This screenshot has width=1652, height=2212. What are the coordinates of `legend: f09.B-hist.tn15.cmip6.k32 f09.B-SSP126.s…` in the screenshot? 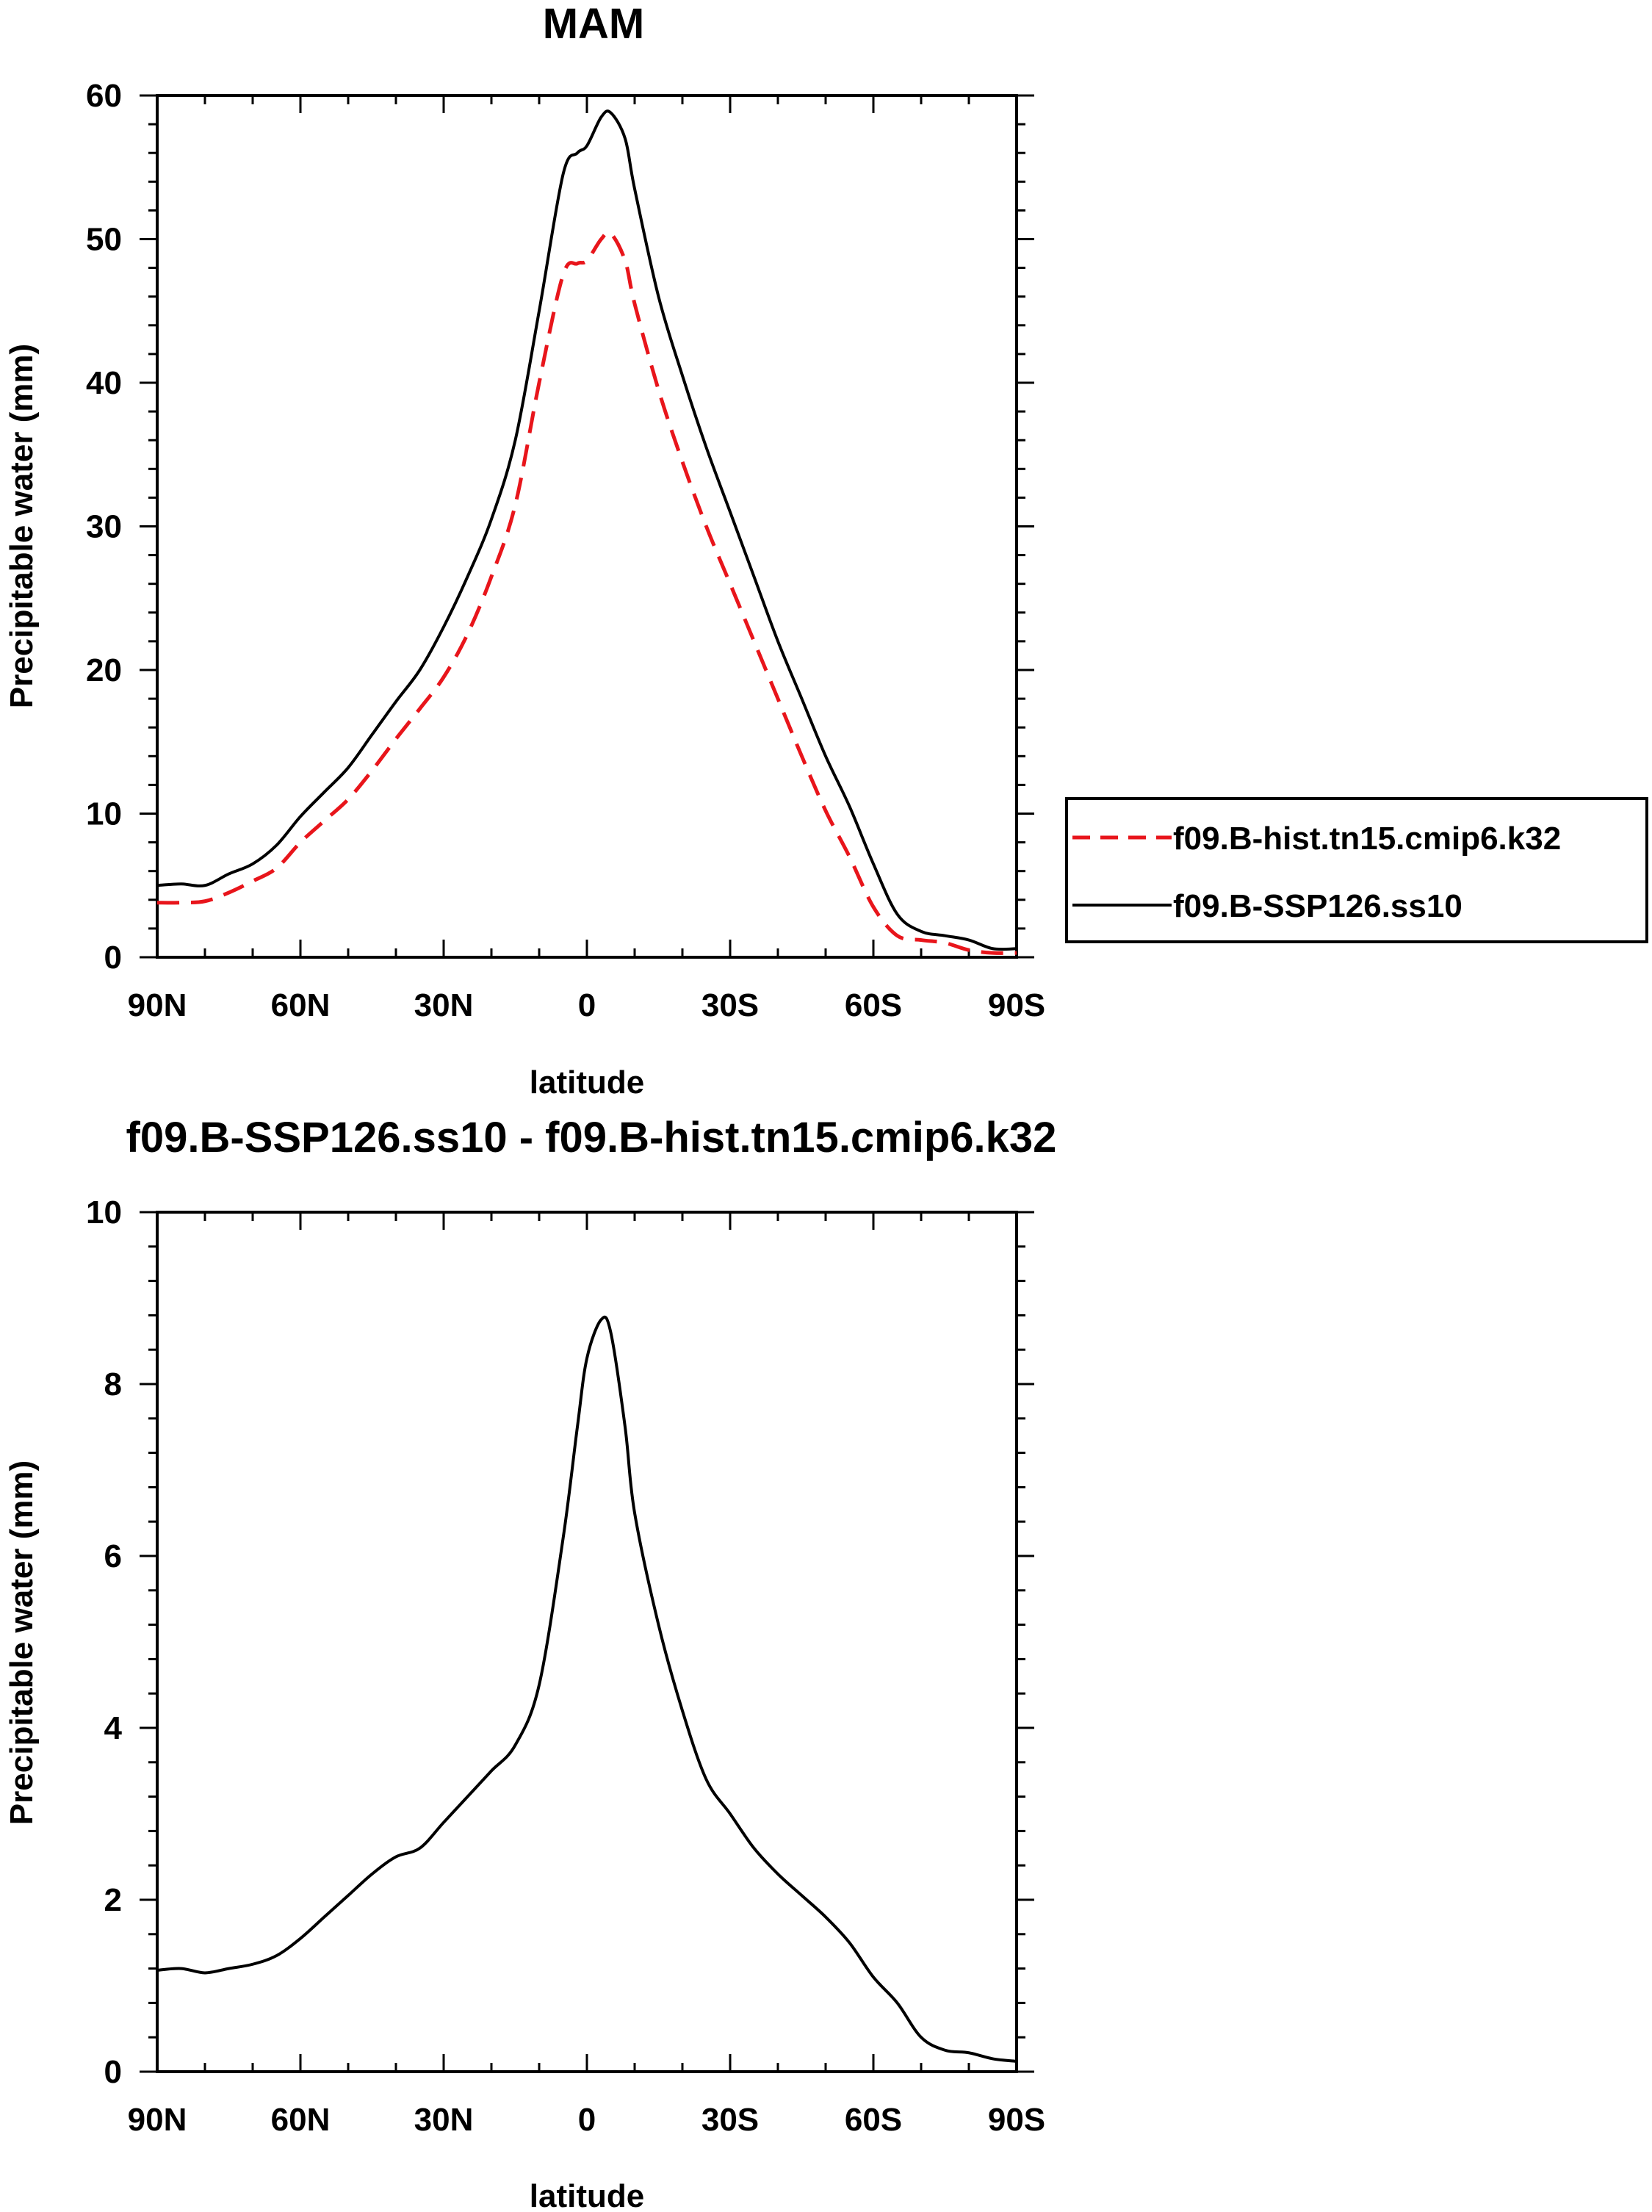 It's located at (1356, 870).